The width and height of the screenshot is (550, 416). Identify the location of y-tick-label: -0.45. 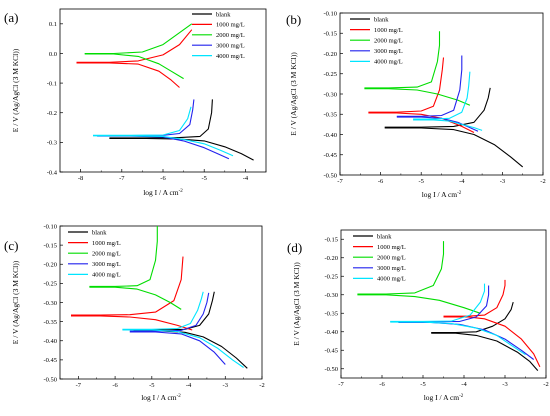
(330, 155).